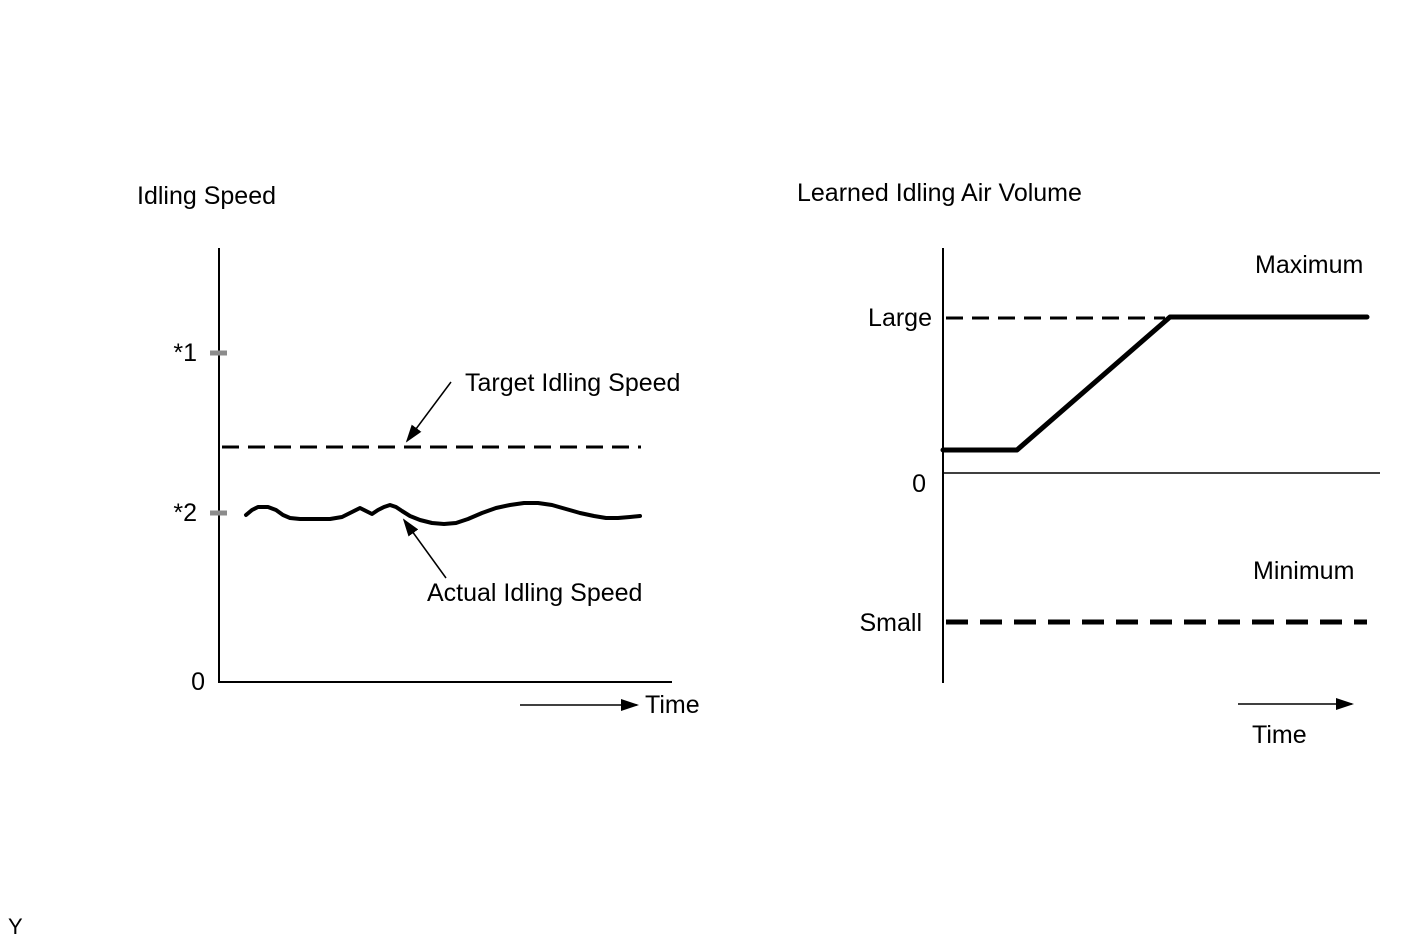 The height and width of the screenshot is (946, 1426). Describe the element at coordinates (198, 682) in the screenshot. I see `left-y-zero-label: 0` at that location.